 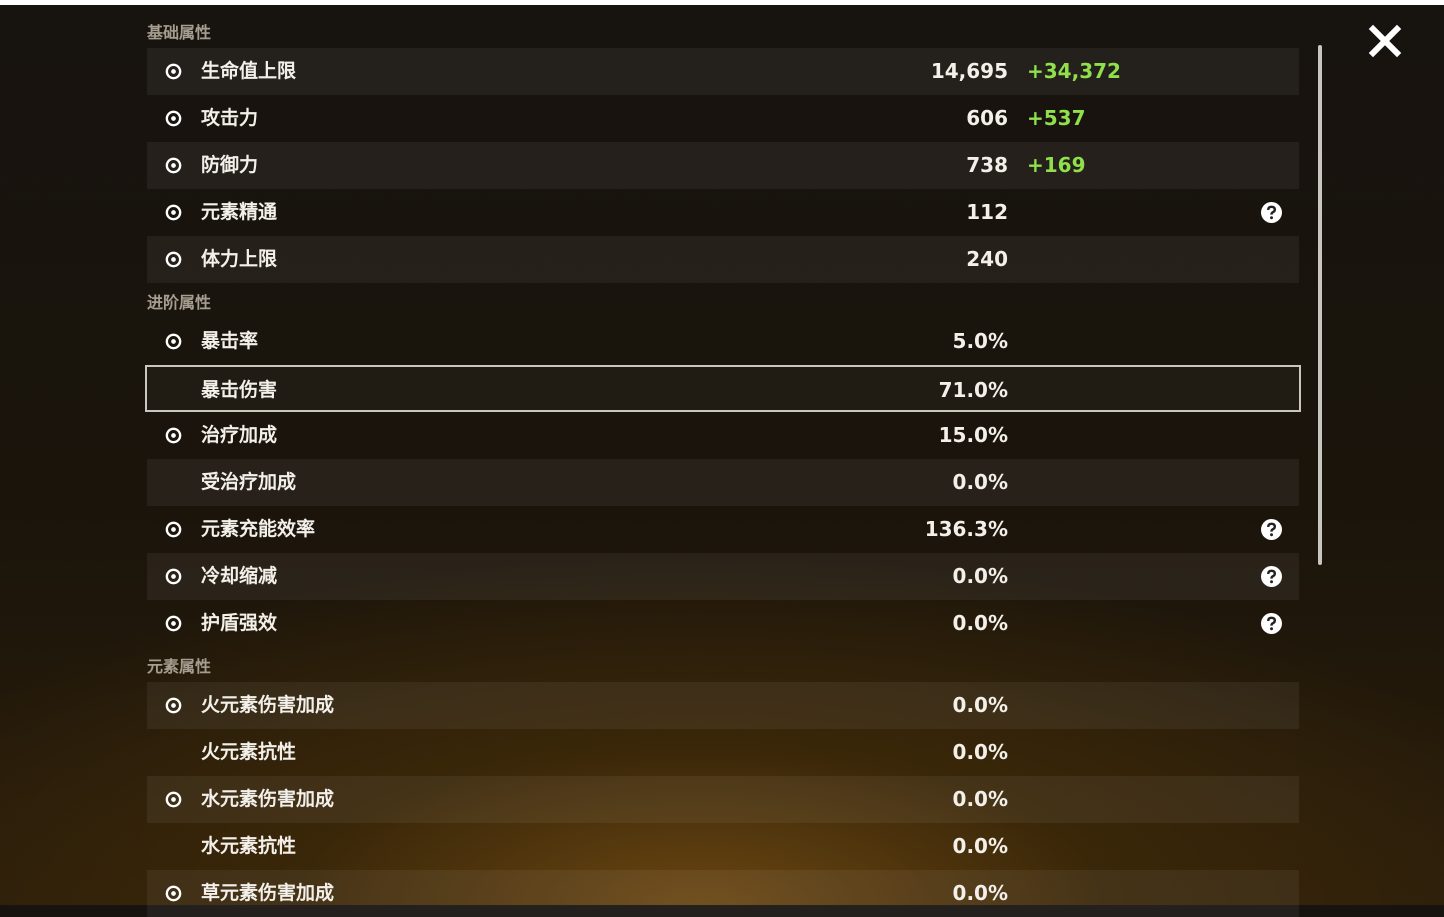 I want to click on stat-value: 240, so click(x=987, y=259).